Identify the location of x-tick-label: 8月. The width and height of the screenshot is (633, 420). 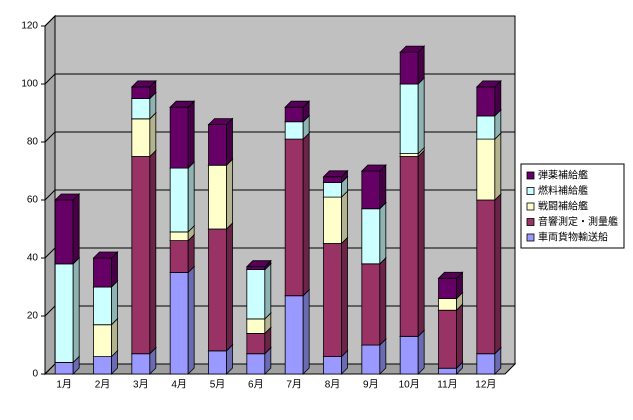
(333, 385).